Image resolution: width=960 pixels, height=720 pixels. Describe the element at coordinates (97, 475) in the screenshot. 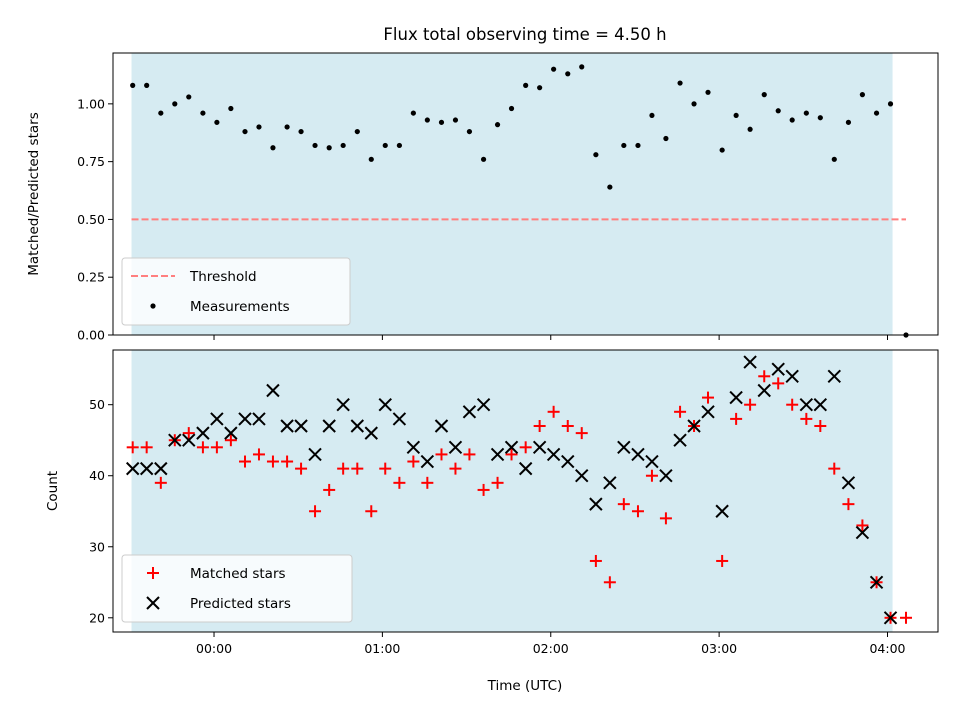

I see `y-tick-label: 40` at that location.